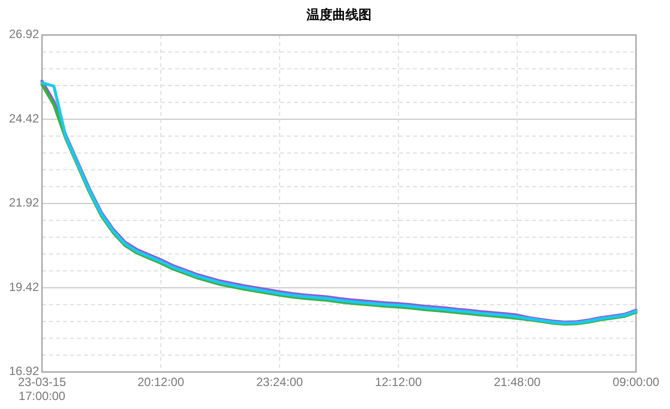  What do you see at coordinates (24, 34) in the screenshot?
I see `y-tick-label: 26.92` at bounding box center [24, 34].